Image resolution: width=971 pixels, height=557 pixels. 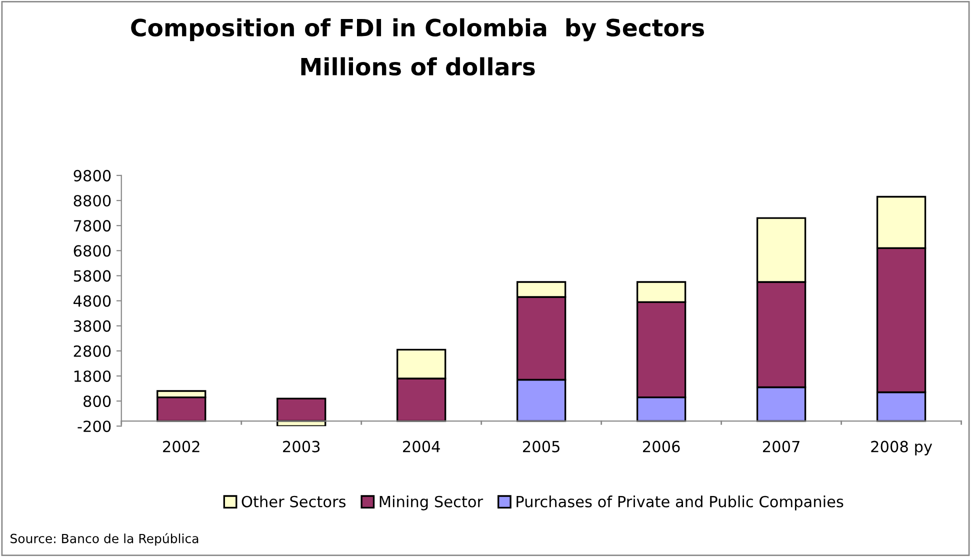 What do you see at coordinates (680, 503) in the screenshot?
I see `legend-label: Purchases of Private and Public Companies` at bounding box center [680, 503].